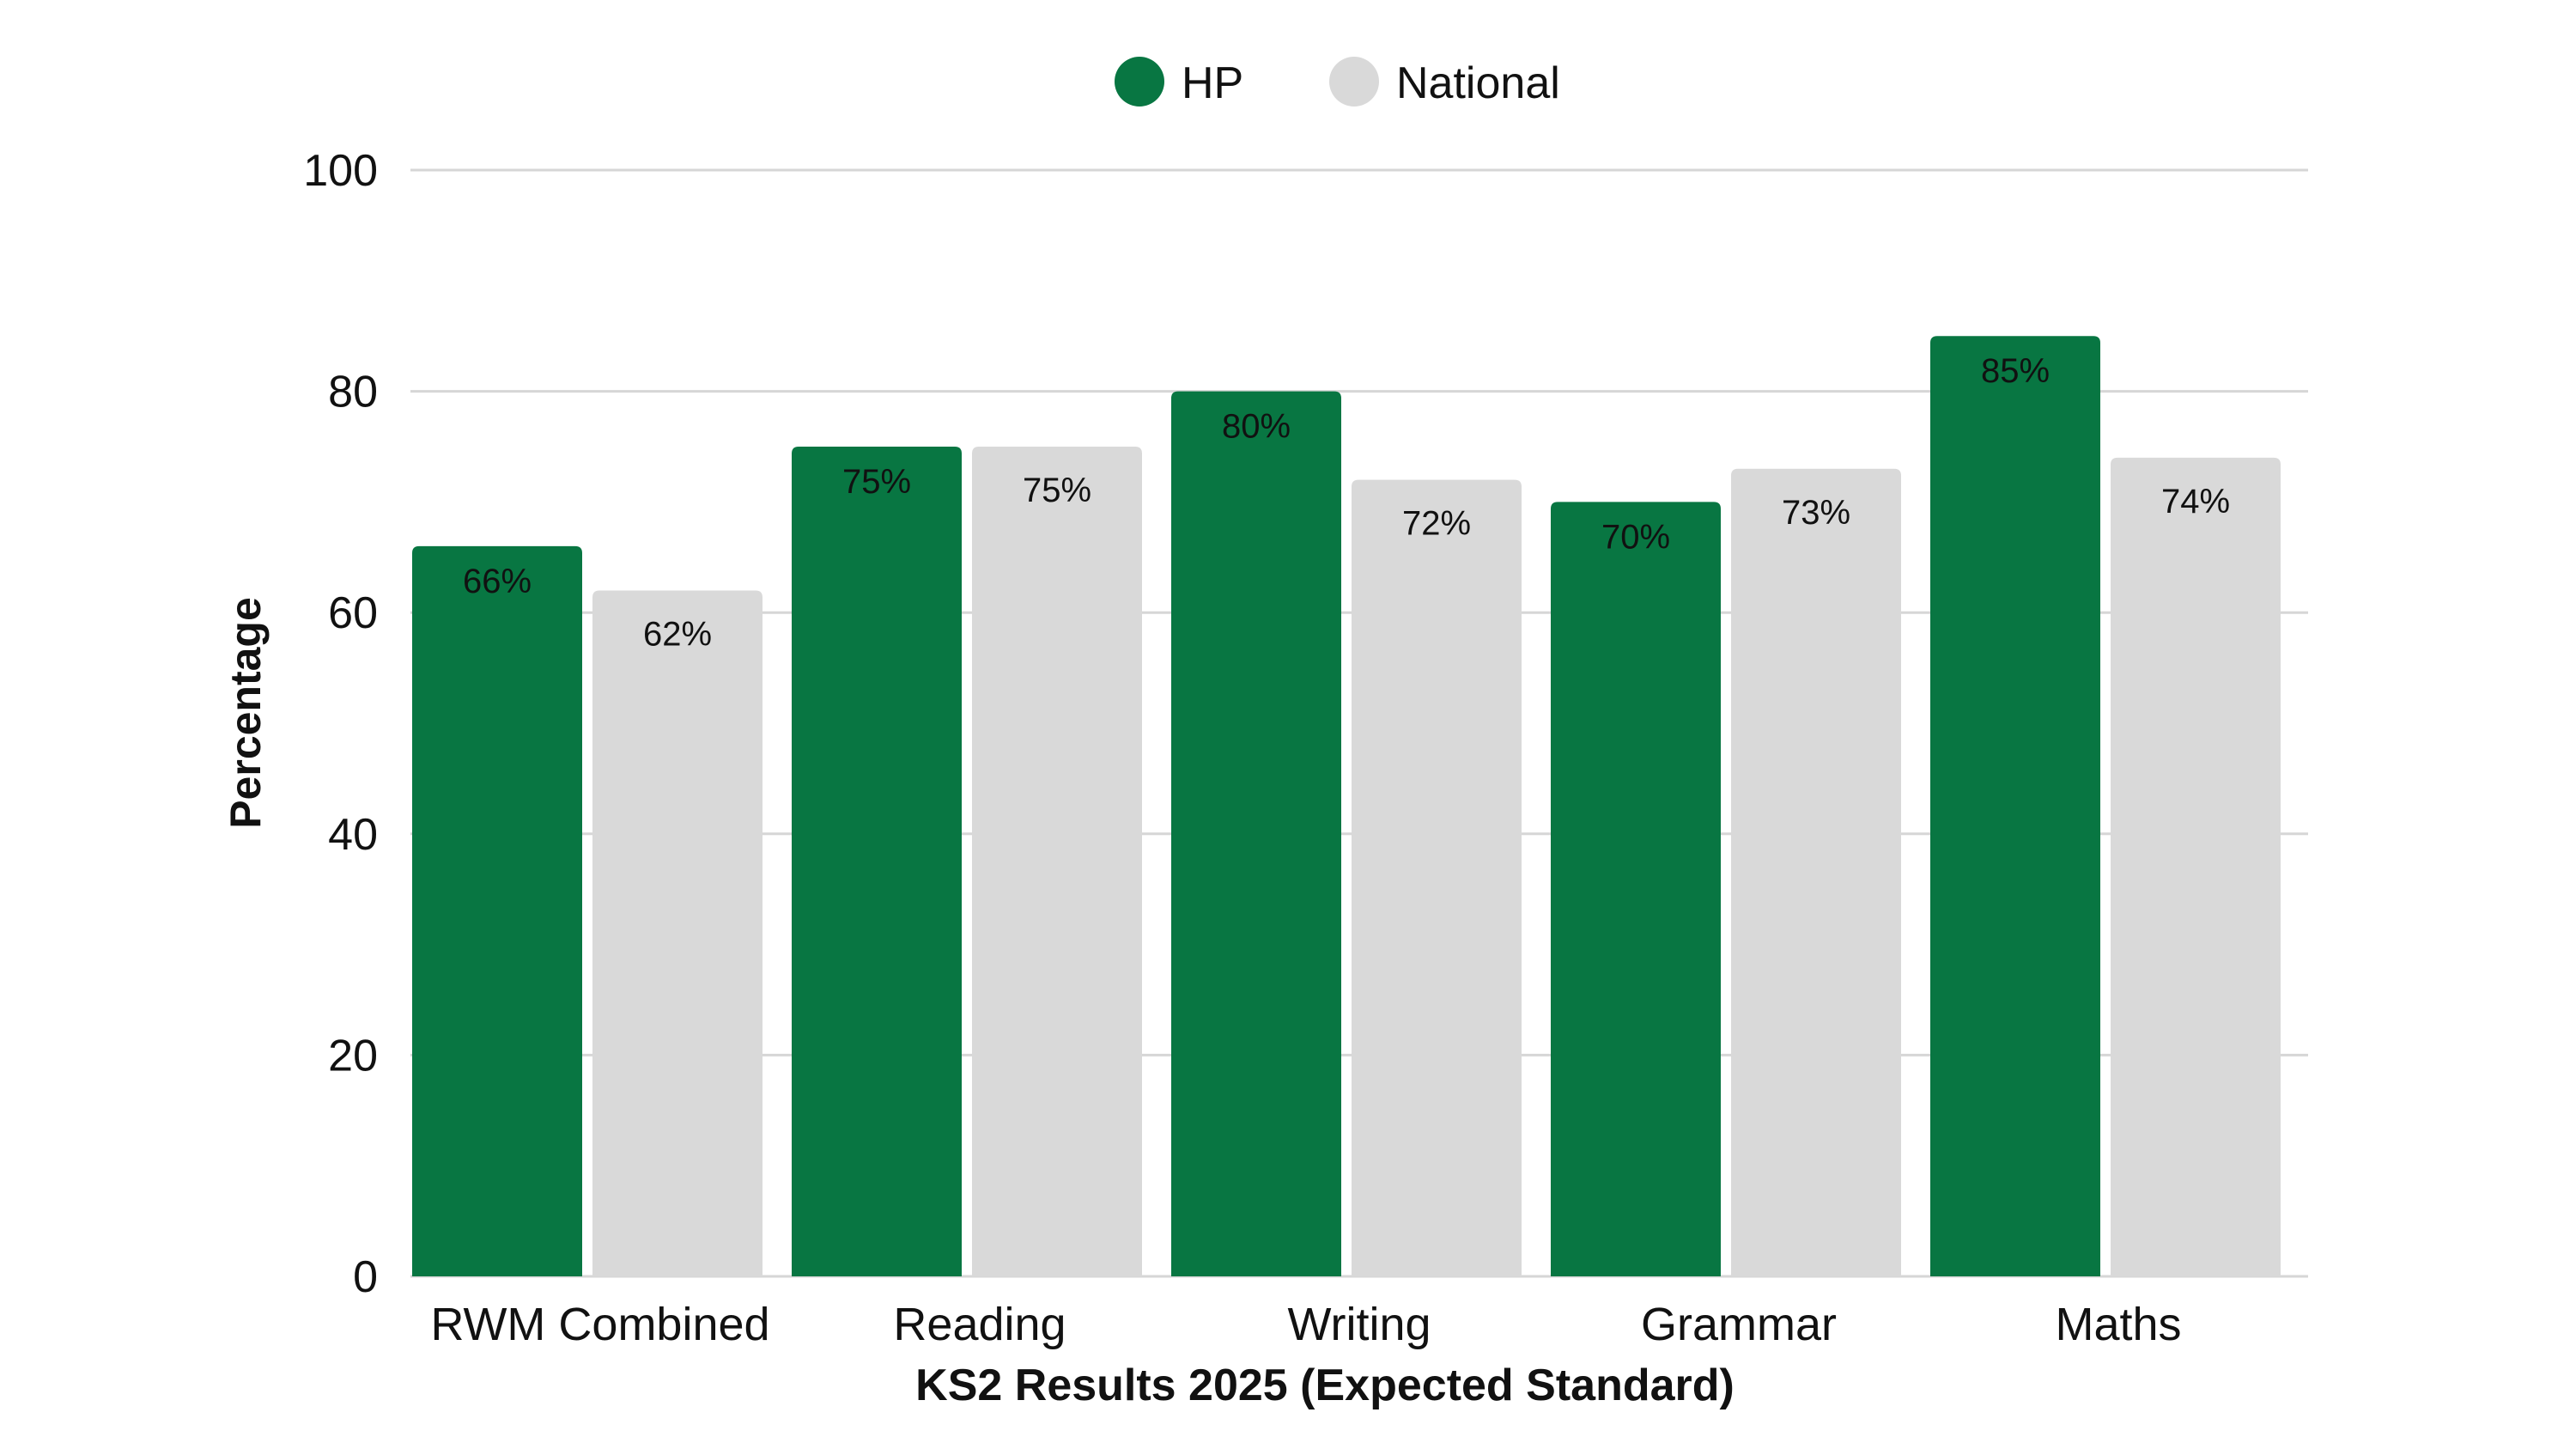 This screenshot has height=1449, width=2576. I want to click on bar-national-rwm-combined, so click(677, 933).